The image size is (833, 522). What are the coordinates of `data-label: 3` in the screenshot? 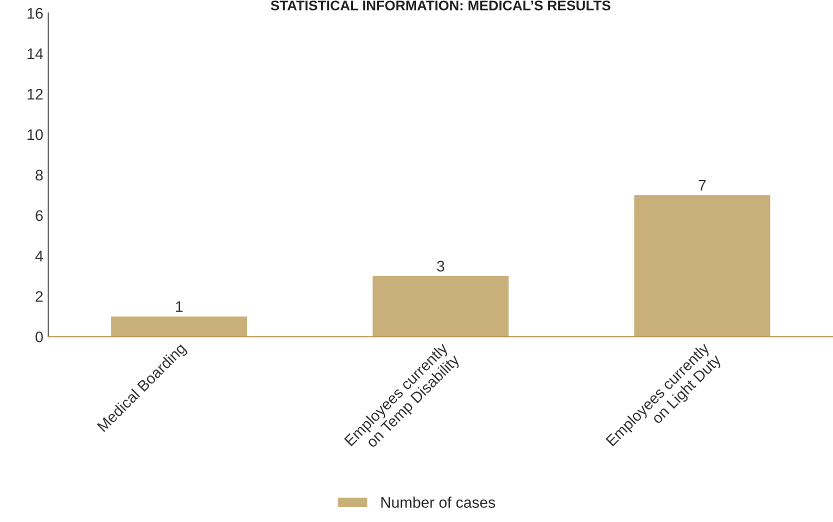 It's located at (440, 266).